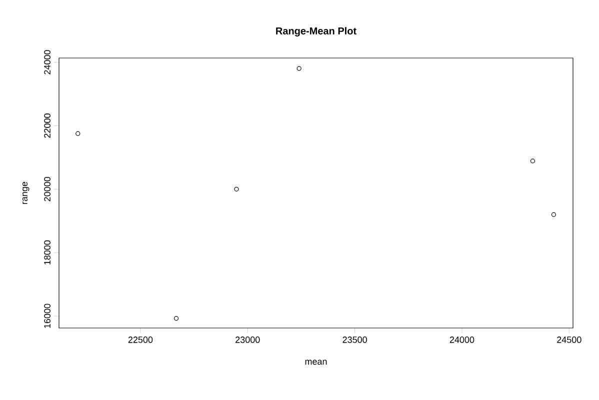 This screenshot has height=400, width=599. Describe the element at coordinates (26, 193) in the screenshot. I see `y-axis-title: range` at that location.